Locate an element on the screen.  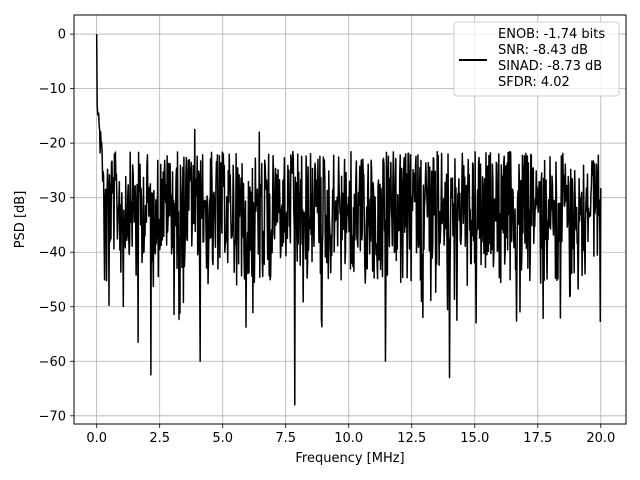
y-tick-label: −70 is located at coordinates (52, 416).